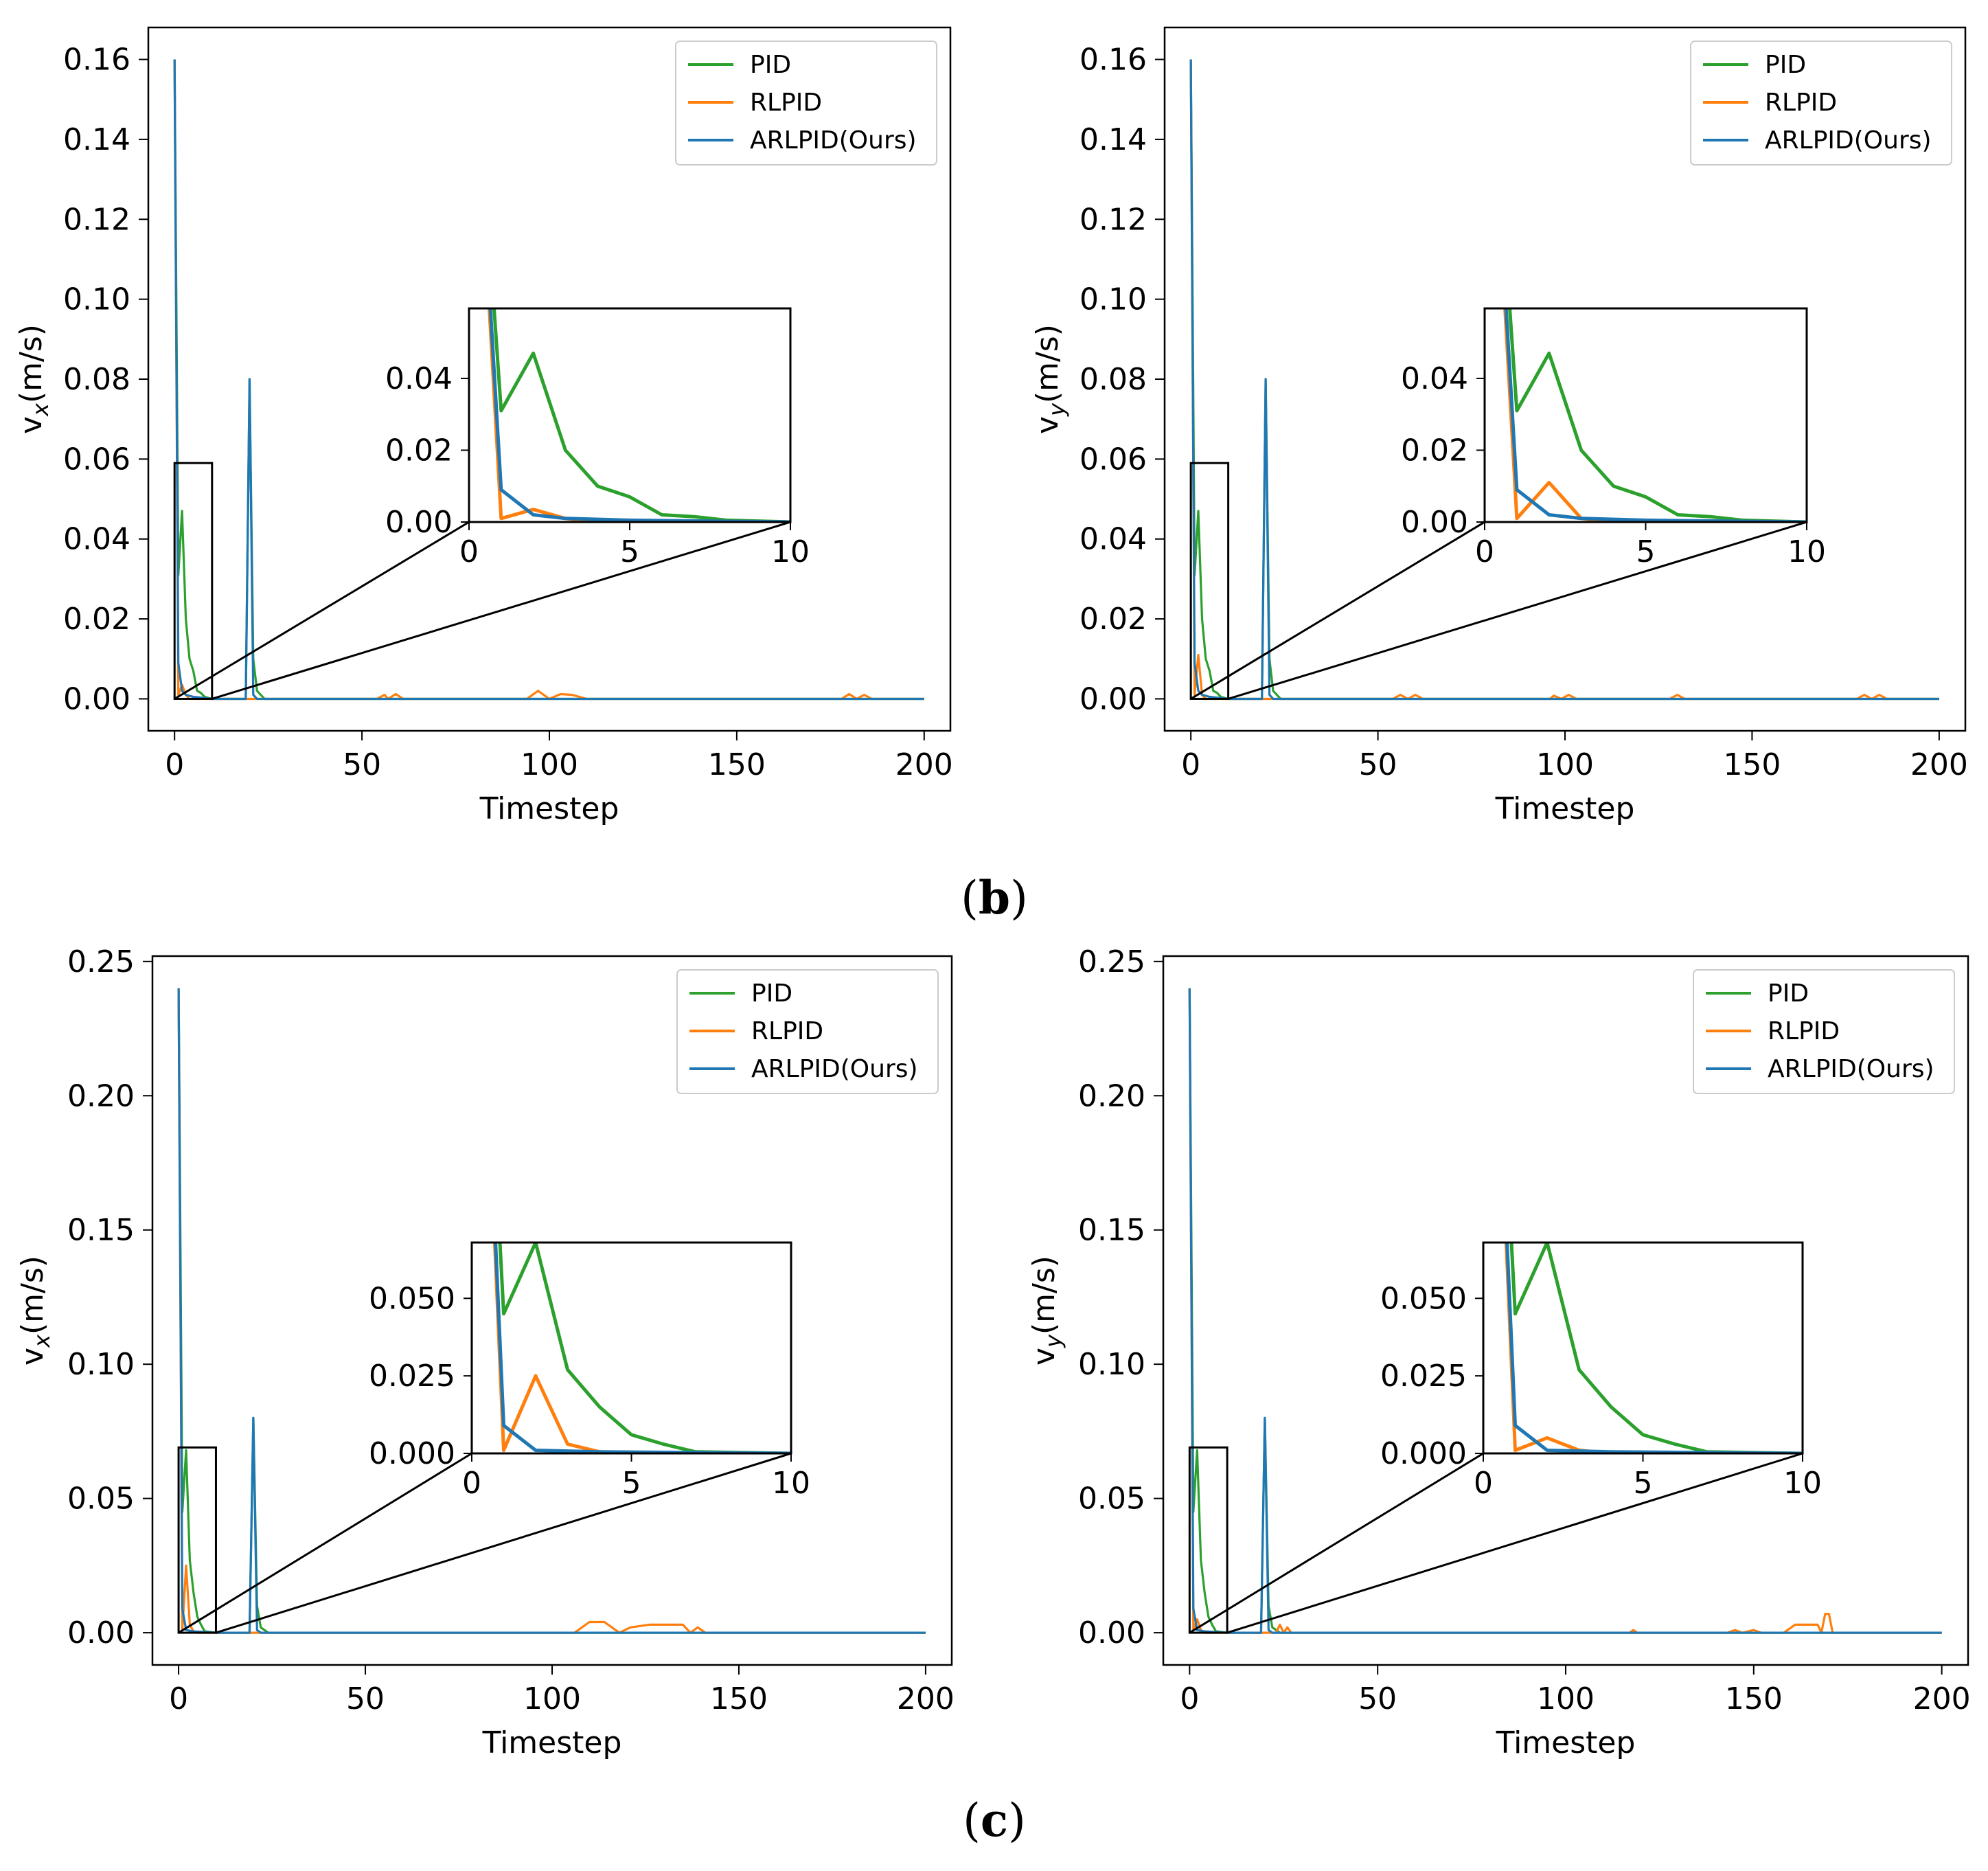  Describe the element at coordinates (1435, 522) in the screenshot. I see `inset-y-tick-label: 0.00` at that location.